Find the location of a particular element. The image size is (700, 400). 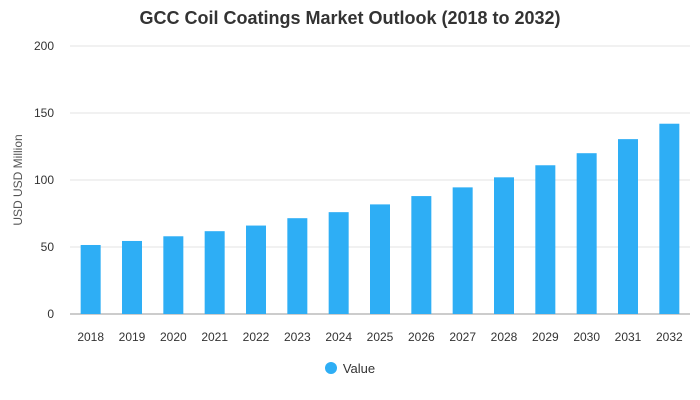

y-tick-label: 150 is located at coordinates (44, 113).